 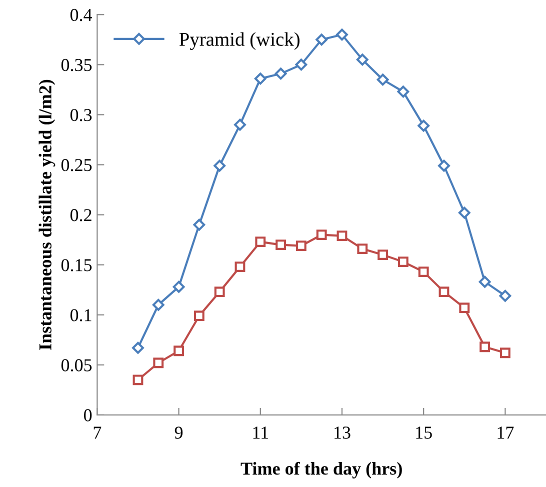 I want to click on y-tick-label: 0.15, so click(x=76, y=265).